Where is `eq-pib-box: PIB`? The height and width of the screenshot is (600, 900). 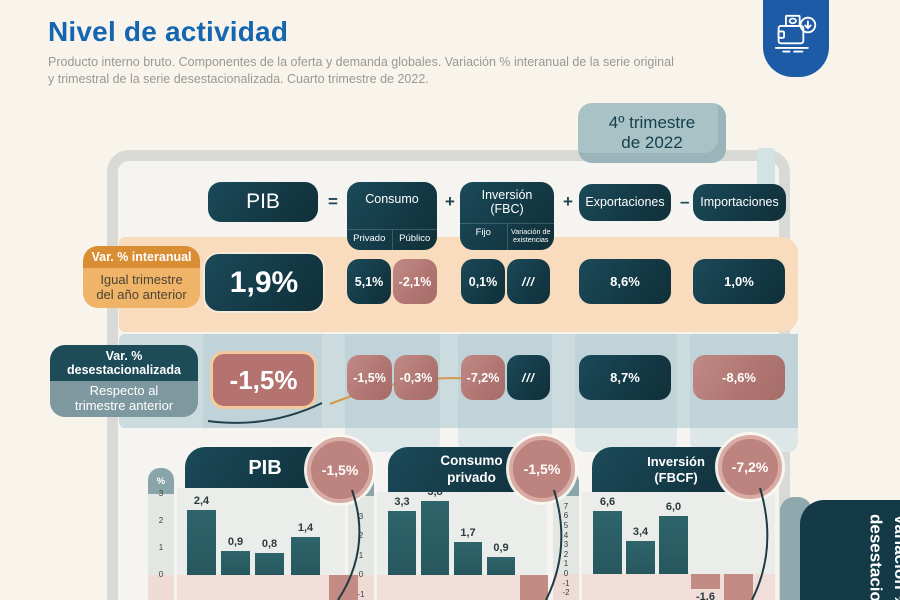
eq-pib-box: PIB is located at coordinates (263, 202).